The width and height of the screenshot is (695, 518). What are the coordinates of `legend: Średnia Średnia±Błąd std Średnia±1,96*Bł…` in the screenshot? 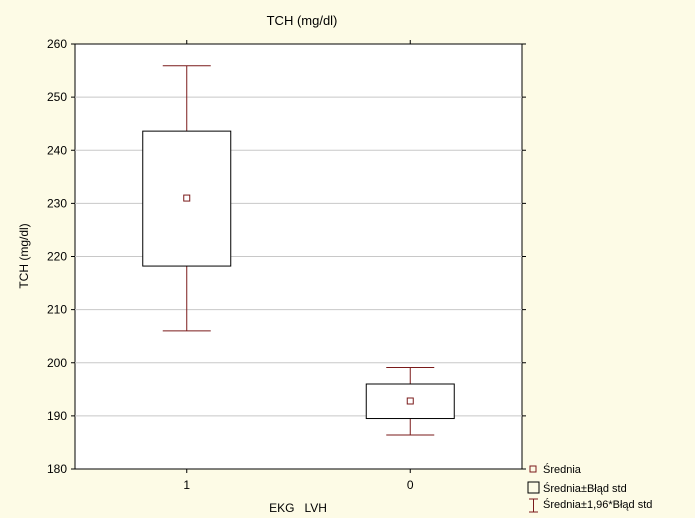 It's located at (589, 488).